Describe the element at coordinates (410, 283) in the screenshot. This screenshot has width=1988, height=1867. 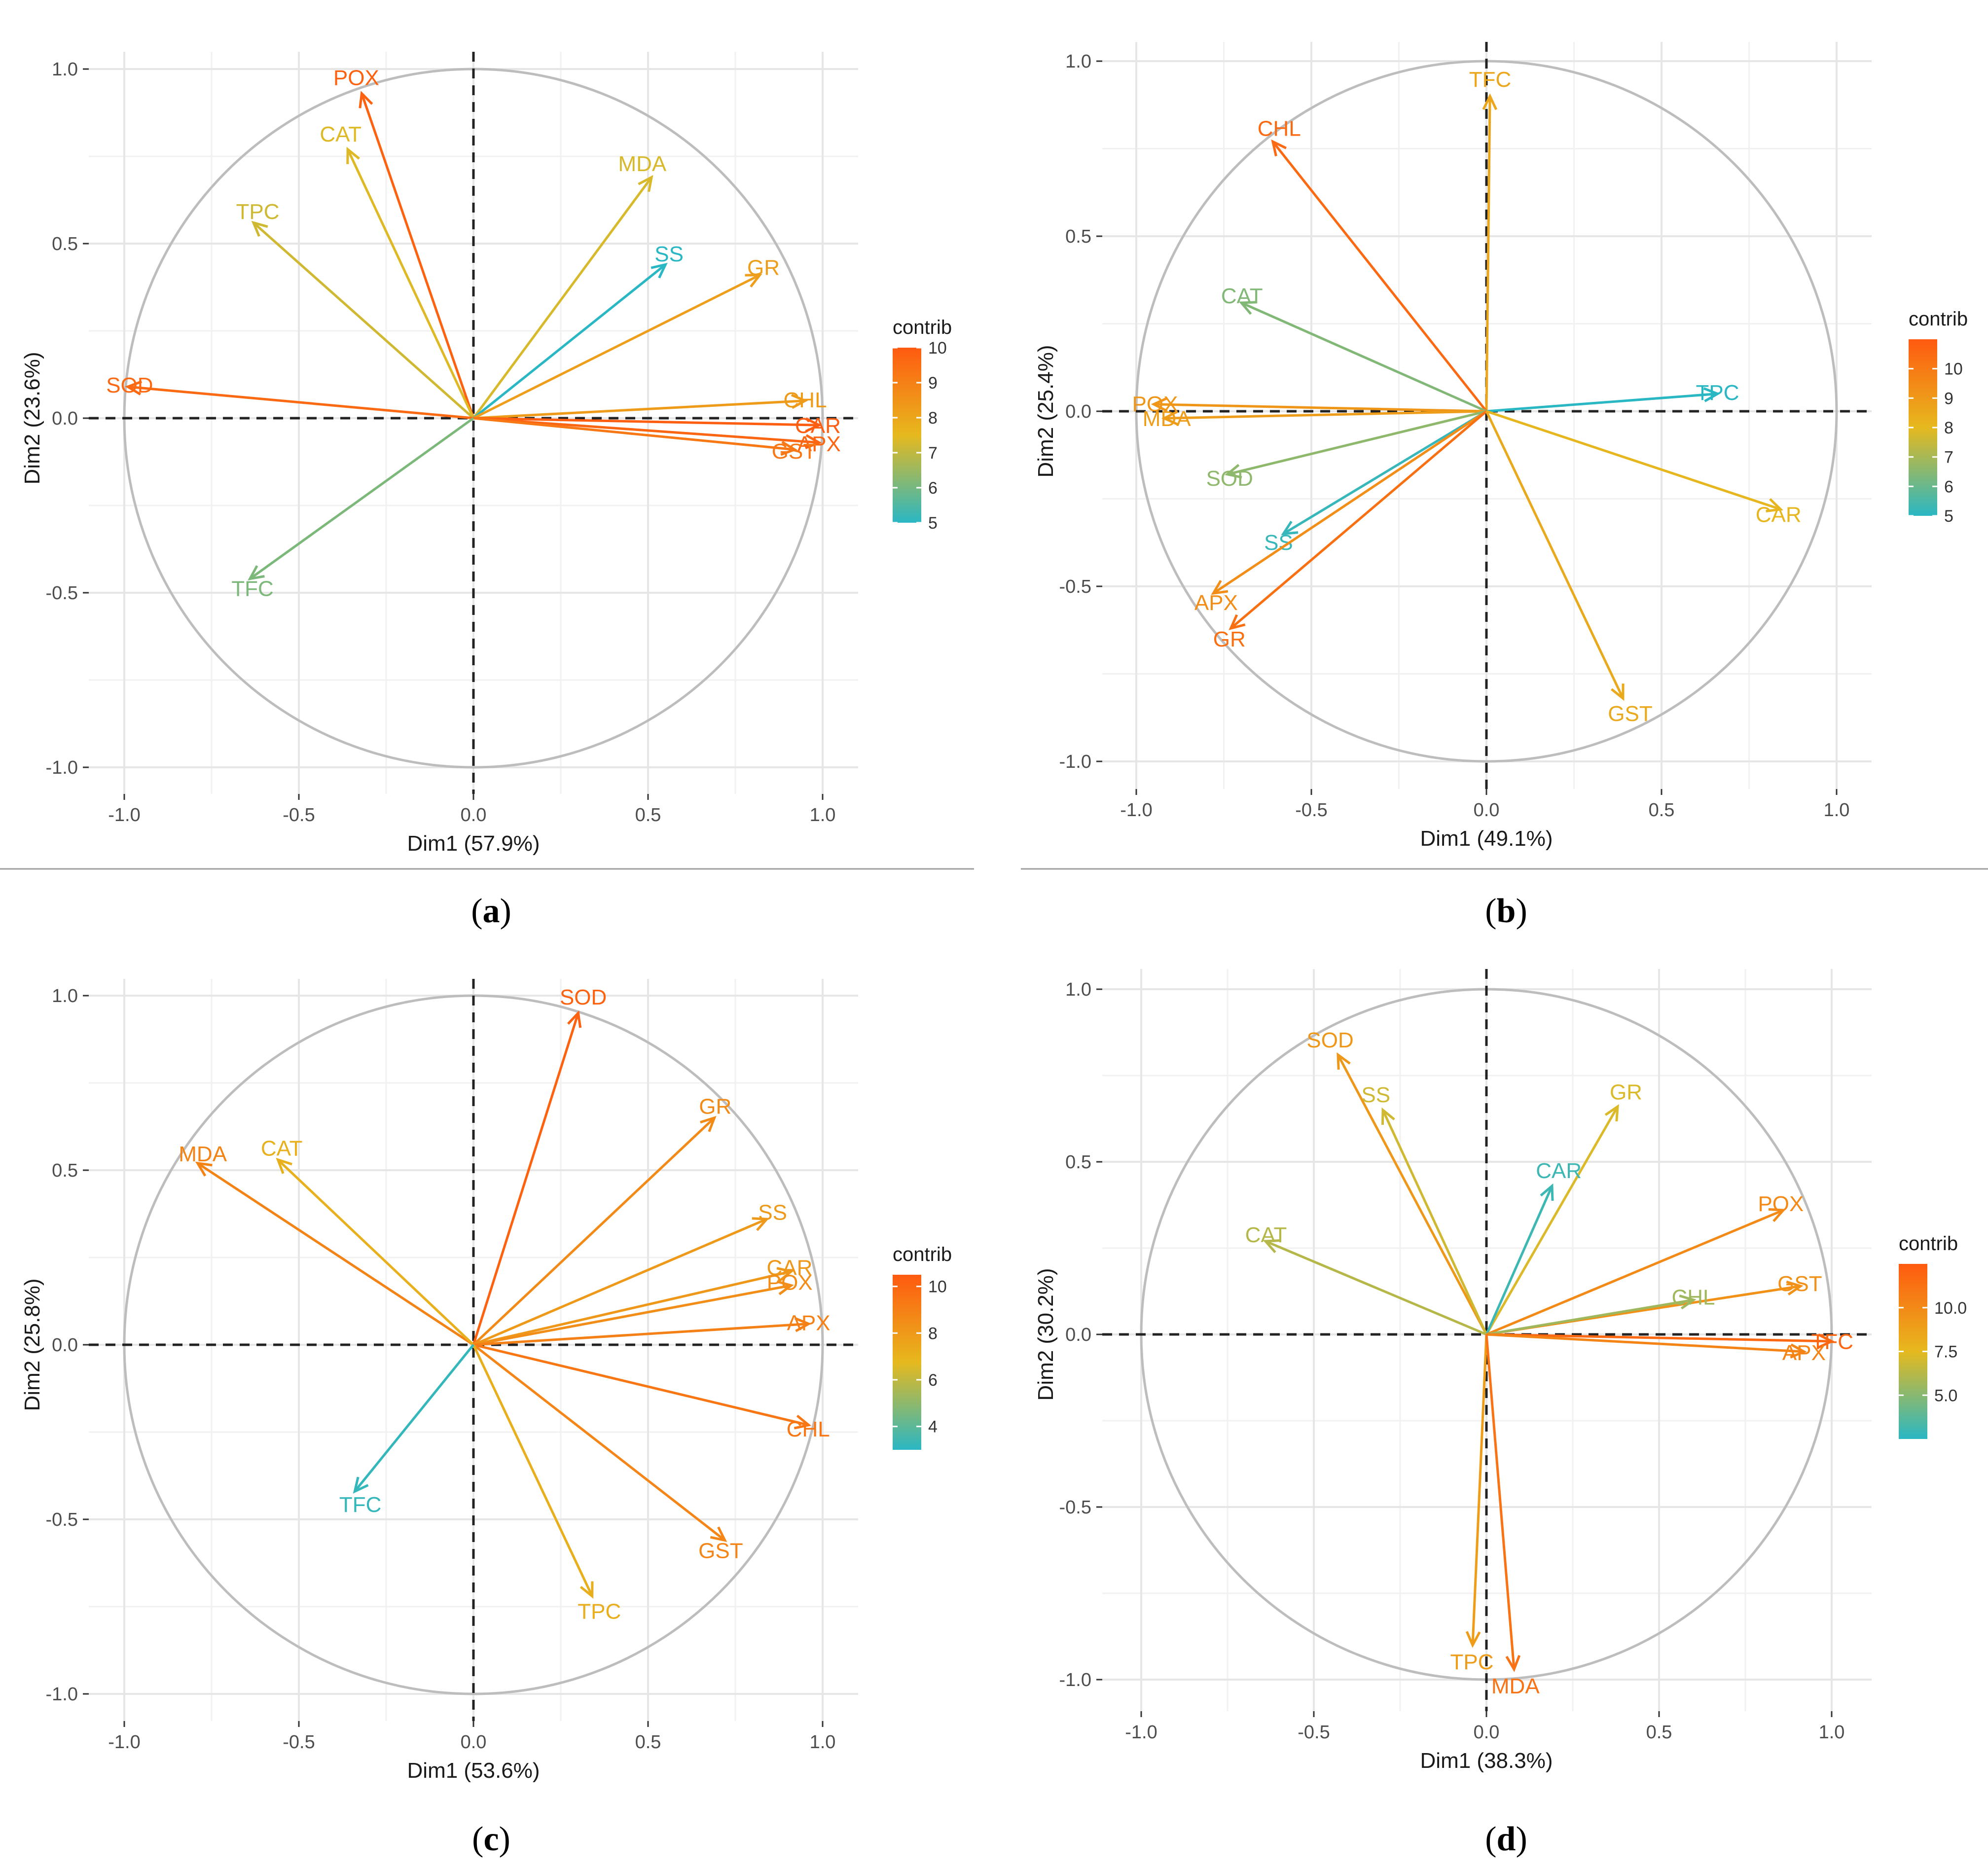
I see `arrow-cat` at that location.